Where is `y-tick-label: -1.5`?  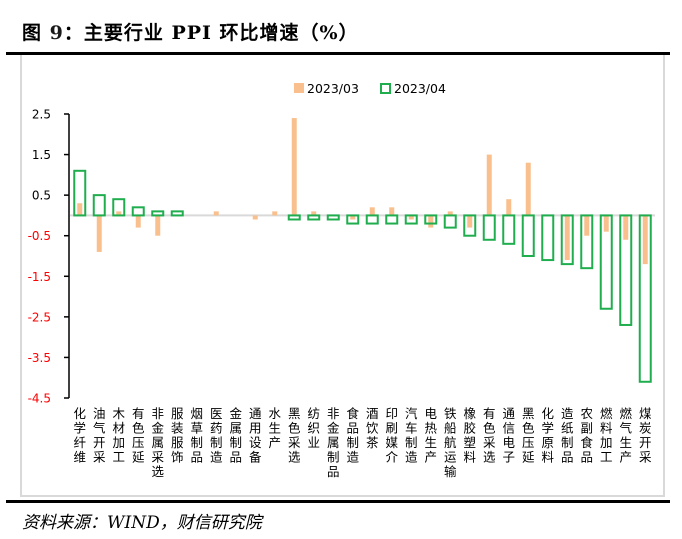 y-tick-label: -1.5 is located at coordinates (39, 277).